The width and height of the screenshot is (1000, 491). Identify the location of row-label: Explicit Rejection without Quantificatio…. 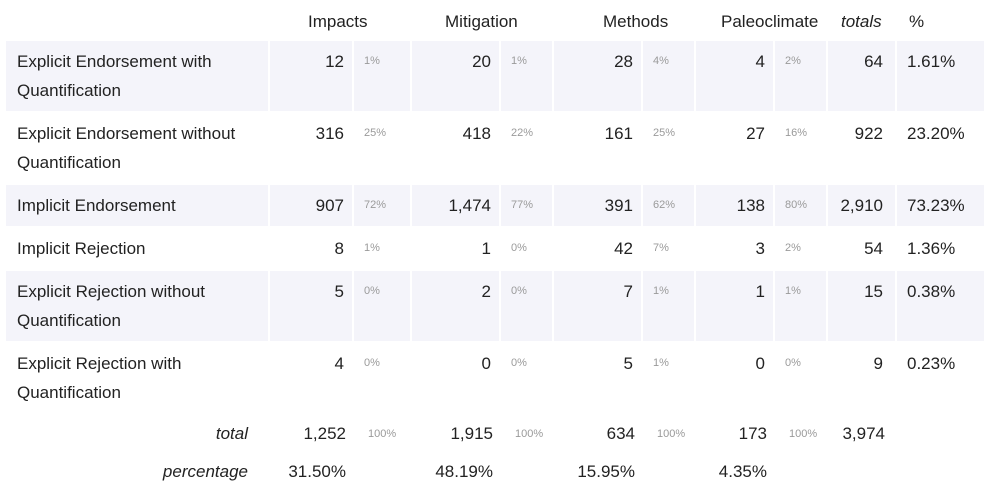
(138, 307).